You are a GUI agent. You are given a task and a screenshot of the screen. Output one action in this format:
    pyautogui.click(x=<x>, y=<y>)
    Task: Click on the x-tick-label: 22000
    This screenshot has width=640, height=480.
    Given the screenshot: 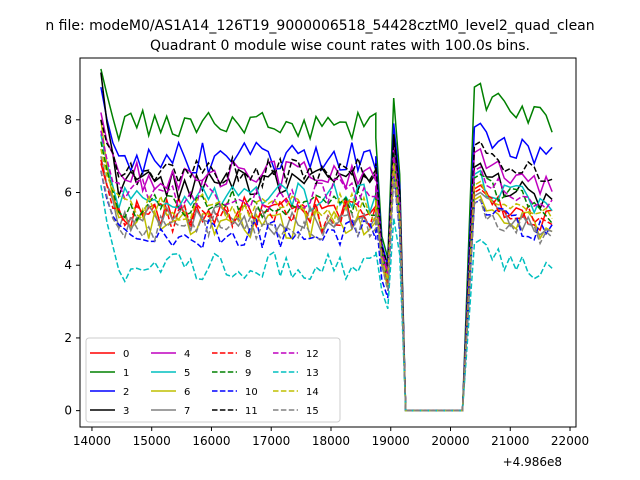 What is the action you would take?
    pyautogui.click(x=570, y=441)
    